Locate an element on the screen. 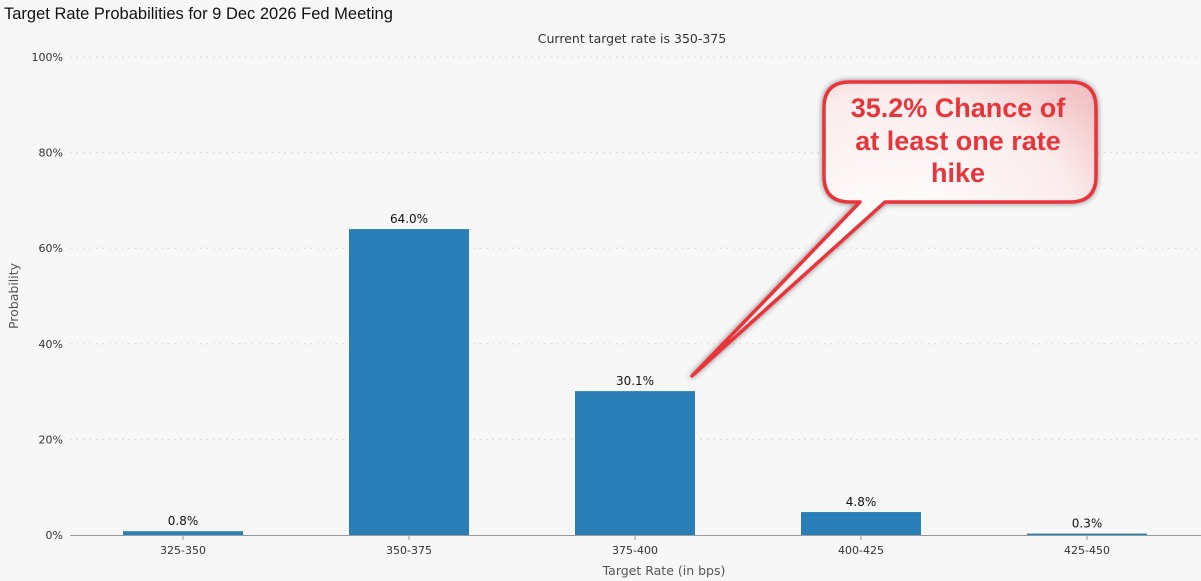 Image resolution: width=1201 pixels, height=581 pixels. x-tick-label: 350-375 is located at coordinates (409, 550).